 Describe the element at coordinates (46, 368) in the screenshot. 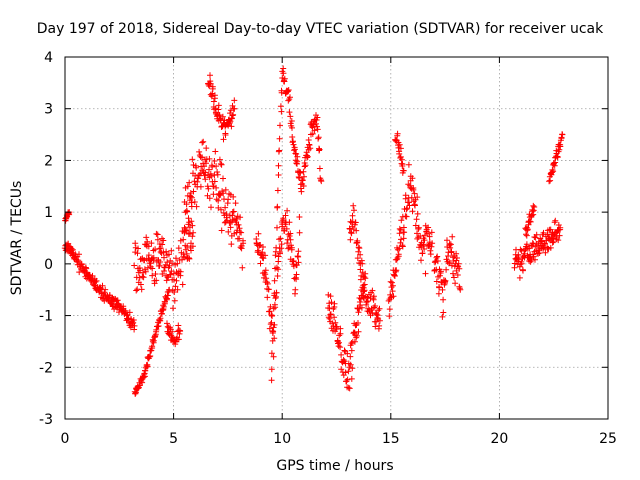

I see `y-tick-label: -2` at that location.